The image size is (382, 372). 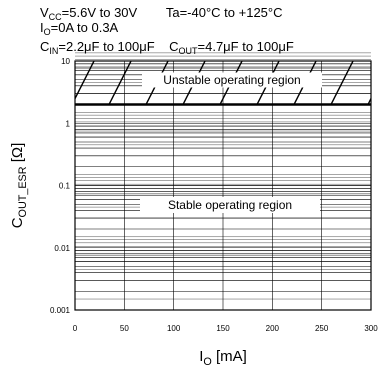 I want to click on x-tick-label: 50, so click(x=124, y=328).